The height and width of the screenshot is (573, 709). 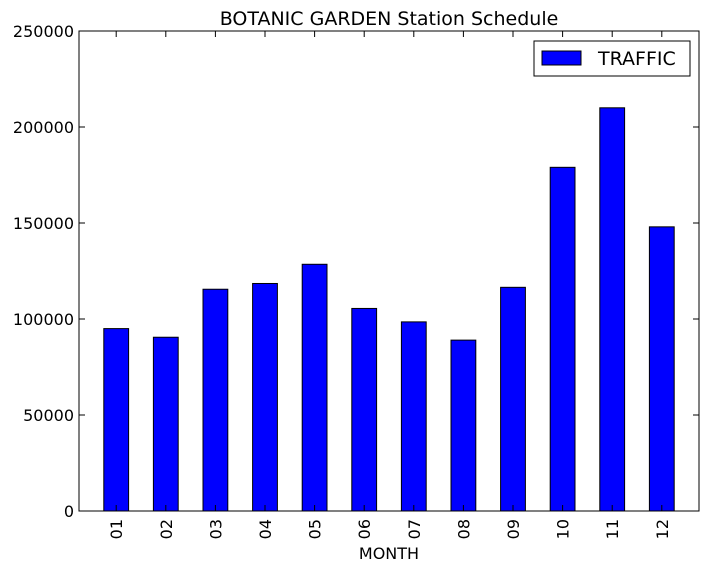 I want to click on x-tick-label-09: 09, so click(x=513, y=529).